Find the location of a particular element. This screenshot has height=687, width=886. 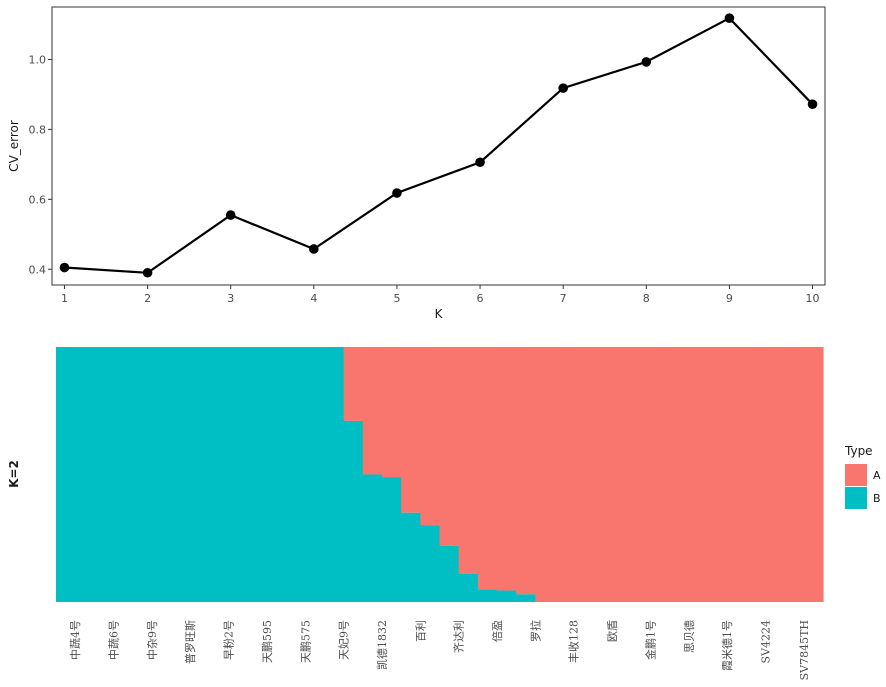

sample-label: SV7845TH is located at coordinates (804, 650).